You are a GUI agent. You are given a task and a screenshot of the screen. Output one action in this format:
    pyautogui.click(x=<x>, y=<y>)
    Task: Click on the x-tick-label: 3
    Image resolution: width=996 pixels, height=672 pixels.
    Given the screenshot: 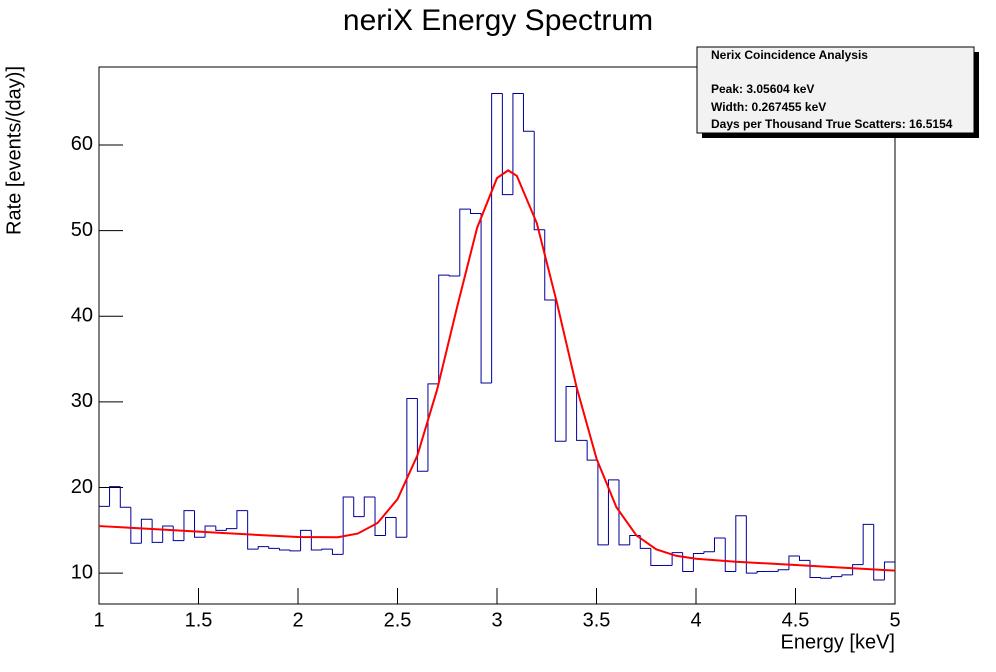 What is the action you would take?
    pyautogui.click(x=496, y=620)
    